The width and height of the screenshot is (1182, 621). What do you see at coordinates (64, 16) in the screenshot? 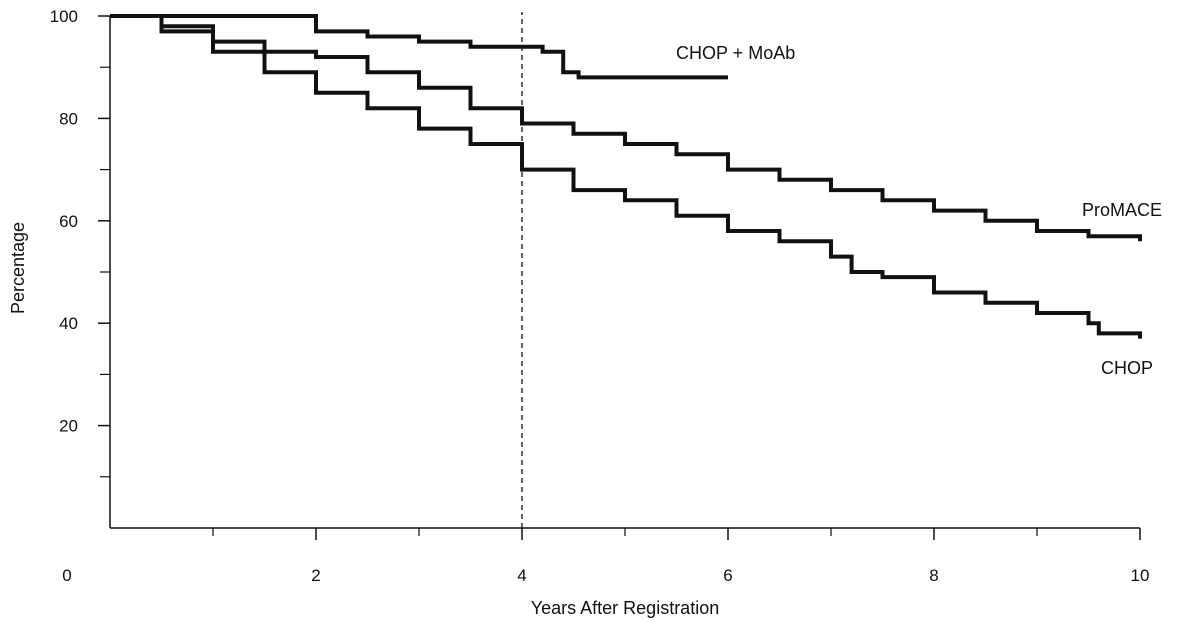
I see `y-tick-label: 100` at bounding box center [64, 16].